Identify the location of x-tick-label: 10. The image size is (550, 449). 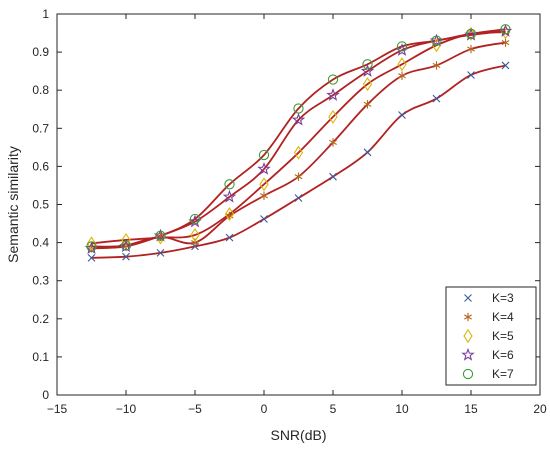
(402, 409).